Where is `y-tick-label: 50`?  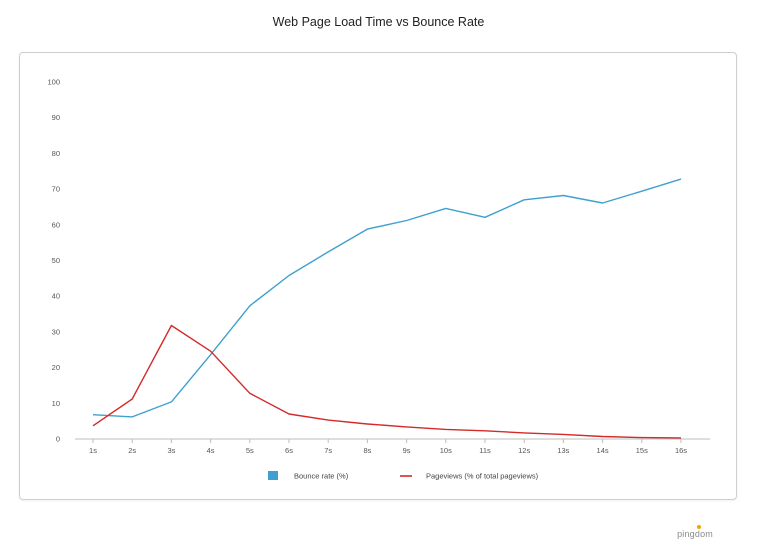 y-tick-label: 50 is located at coordinates (56, 260).